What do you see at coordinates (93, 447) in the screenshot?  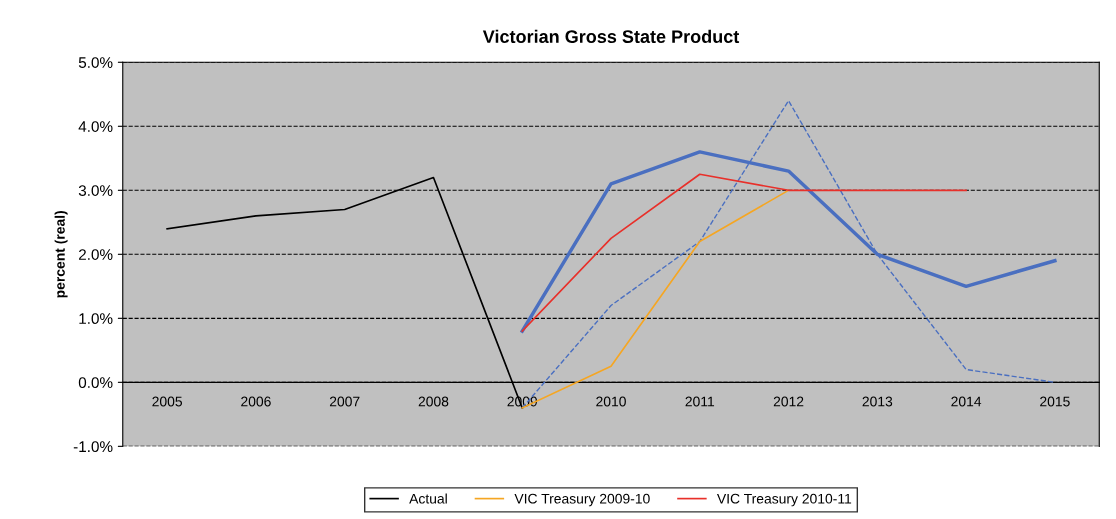 I see `y-tick-label: -1.0%` at bounding box center [93, 447].